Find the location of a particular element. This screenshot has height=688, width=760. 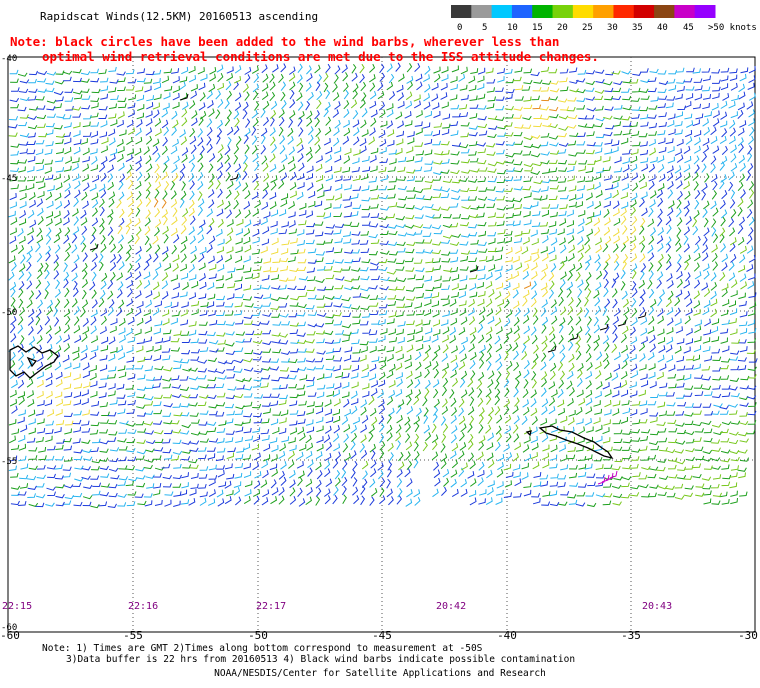

legend-label: 10 is located at coordinates (512, 28).